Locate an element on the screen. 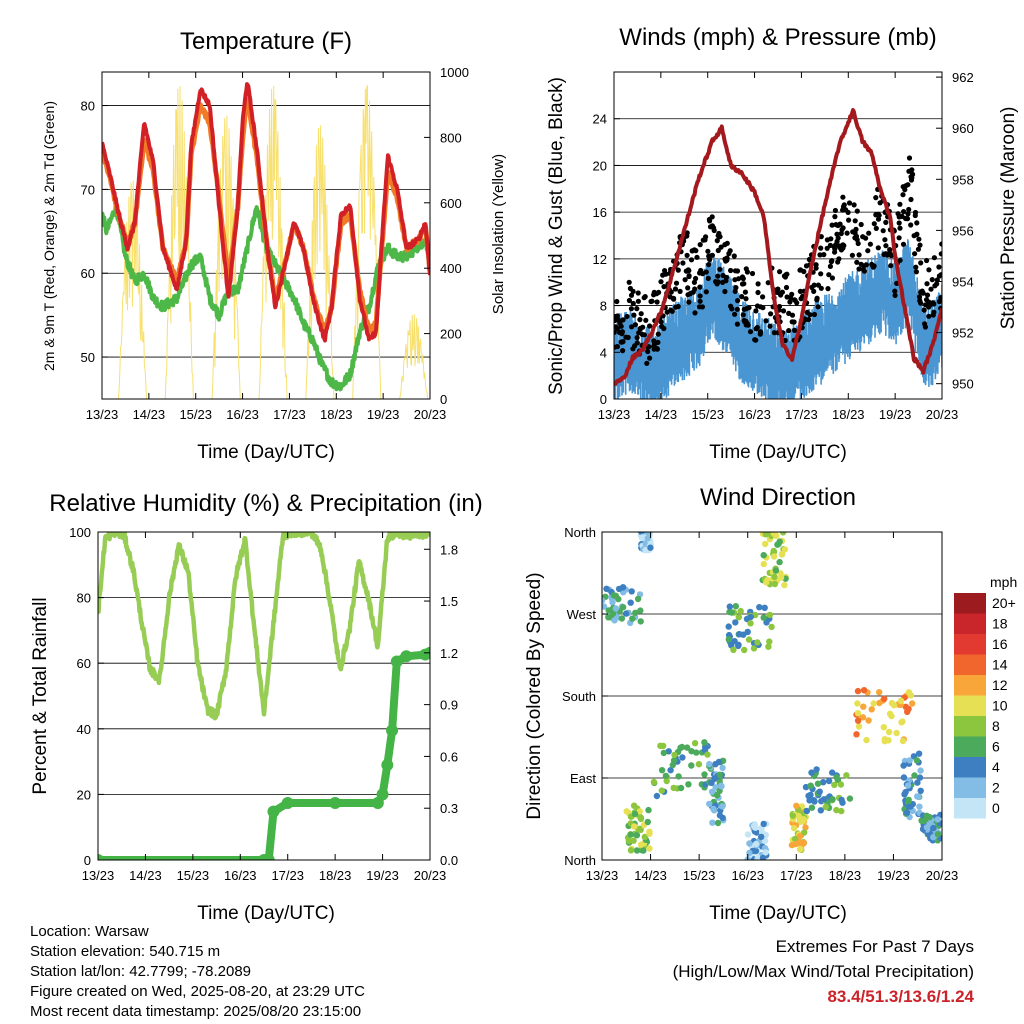  humidity-ytick-label: 40 is located at coordinates (84, 729).